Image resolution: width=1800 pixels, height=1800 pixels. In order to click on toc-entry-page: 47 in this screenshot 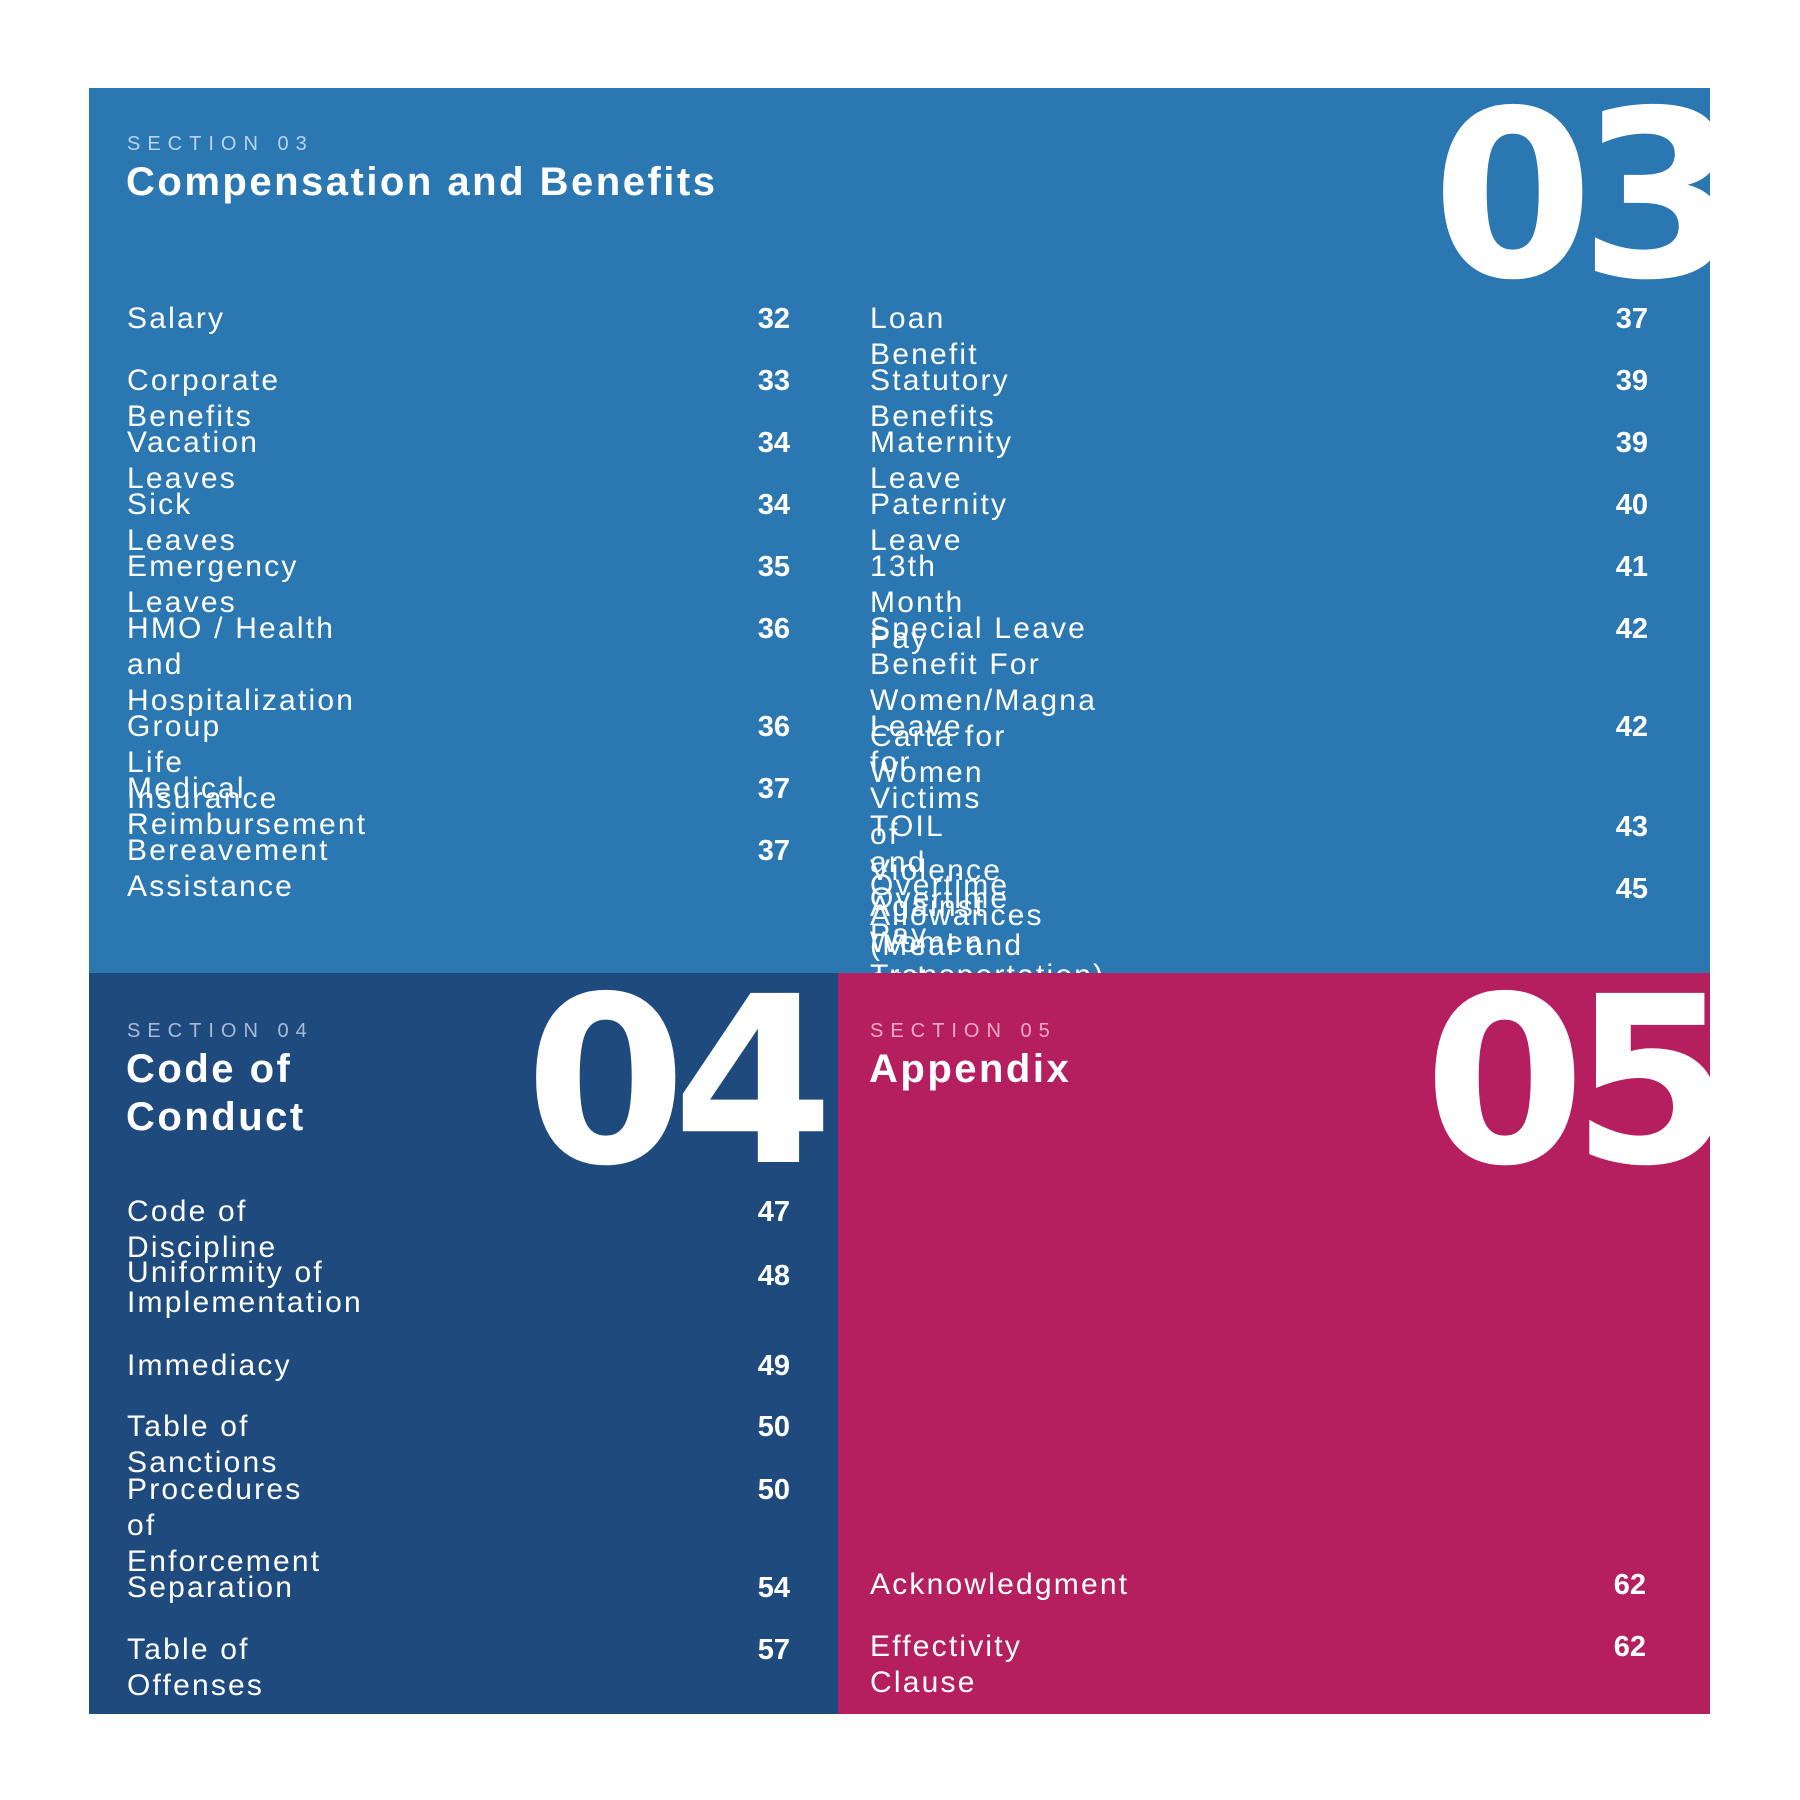, I will do `click(773, 1212)`.